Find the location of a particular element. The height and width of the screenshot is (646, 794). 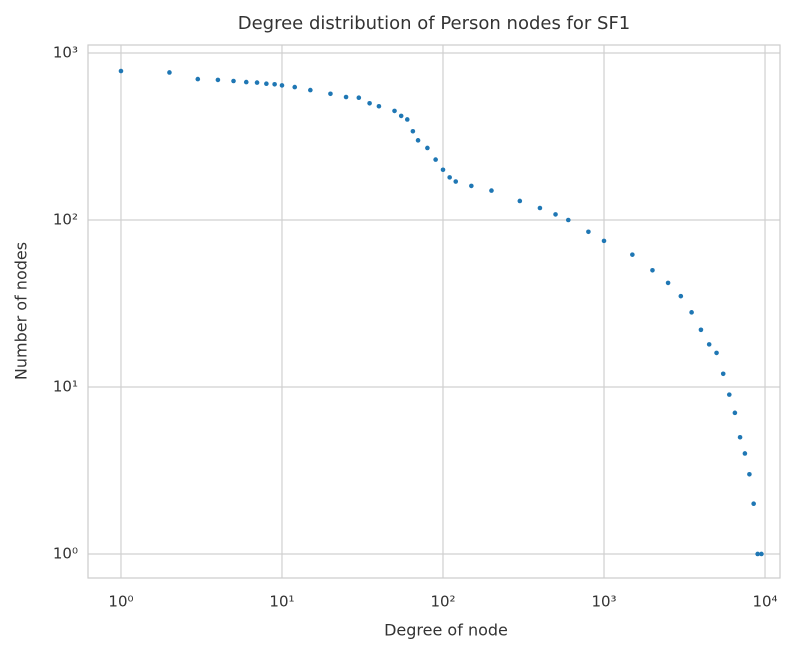

y-tick-label: 10¹ is located at coordinates (65, 386).